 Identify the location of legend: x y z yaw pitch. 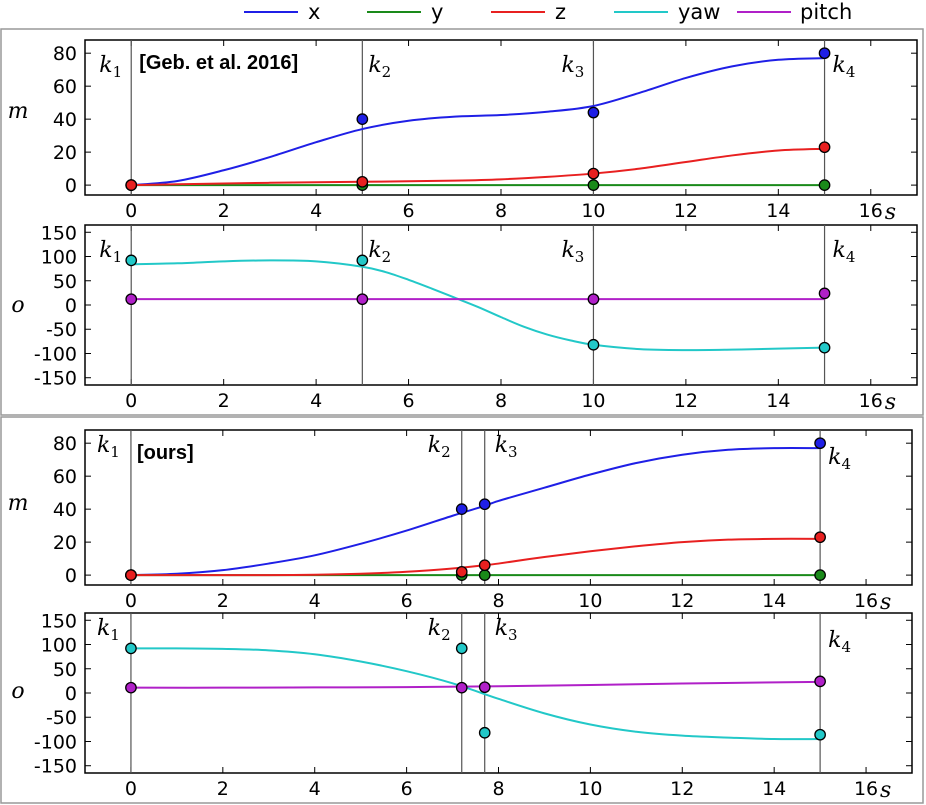
(548, 12).